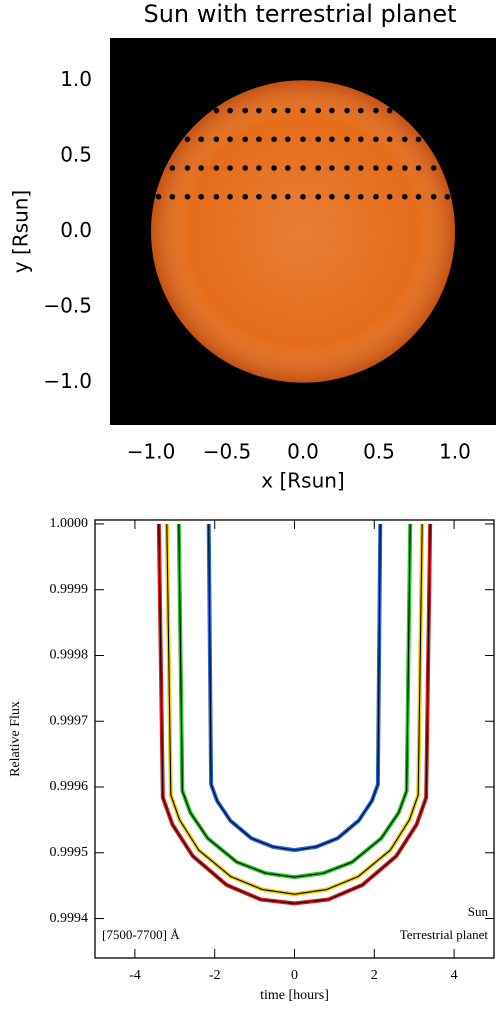 The width and height of the screenshot is (496, 1010). Describe the element at coordinates (379, 452) in the screenshot. I see `x-tick-label: 0.5` at that location.